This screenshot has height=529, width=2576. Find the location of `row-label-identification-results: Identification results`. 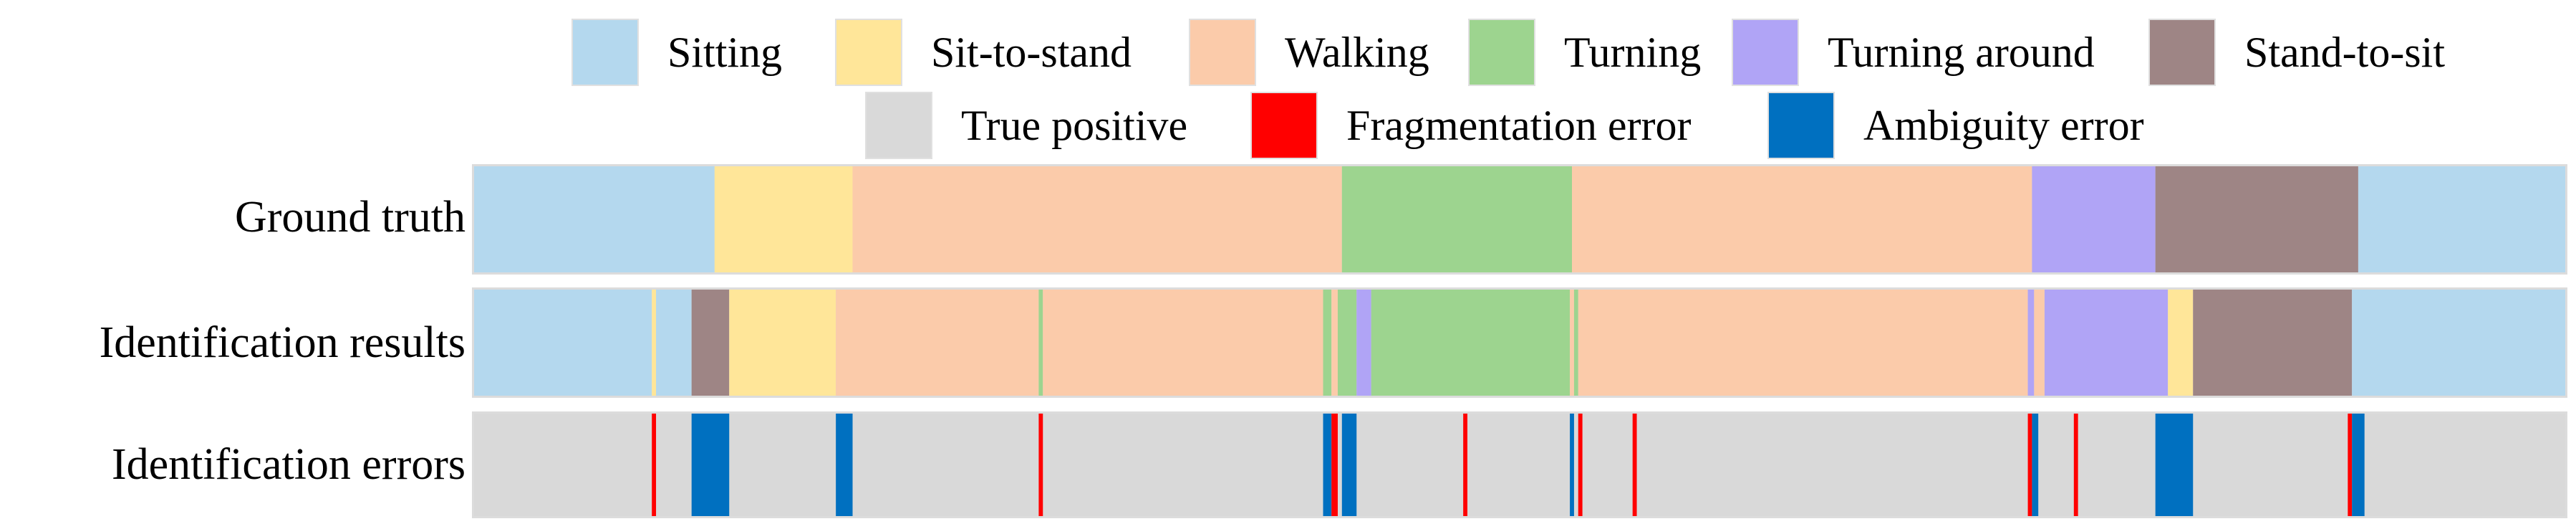

row-label-identification-results: Identification results is located at coordinates (282, 342).